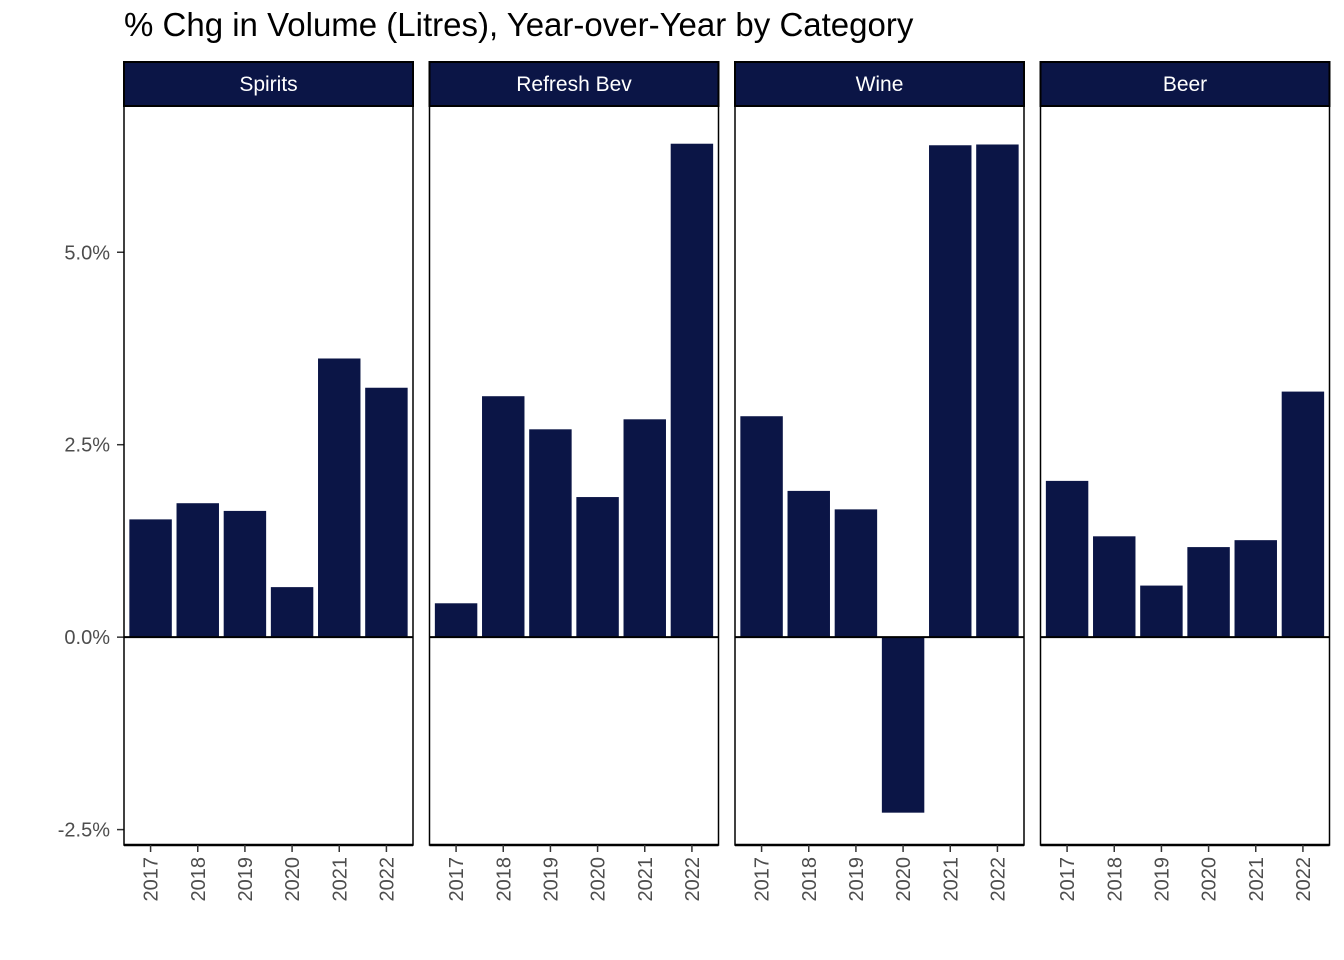 The width and height of the screenshot is (1344, 960). What do you see at coordinates (339, 498) in the screenshot?
I see `bar-spirits-2021` at bounding box center [339, 498].